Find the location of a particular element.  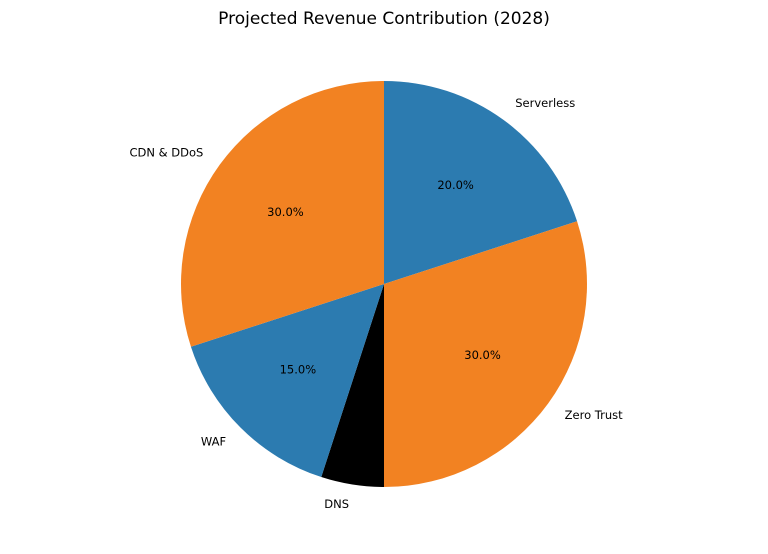

slice-label: Serverless is located at coordinates (545, 103).